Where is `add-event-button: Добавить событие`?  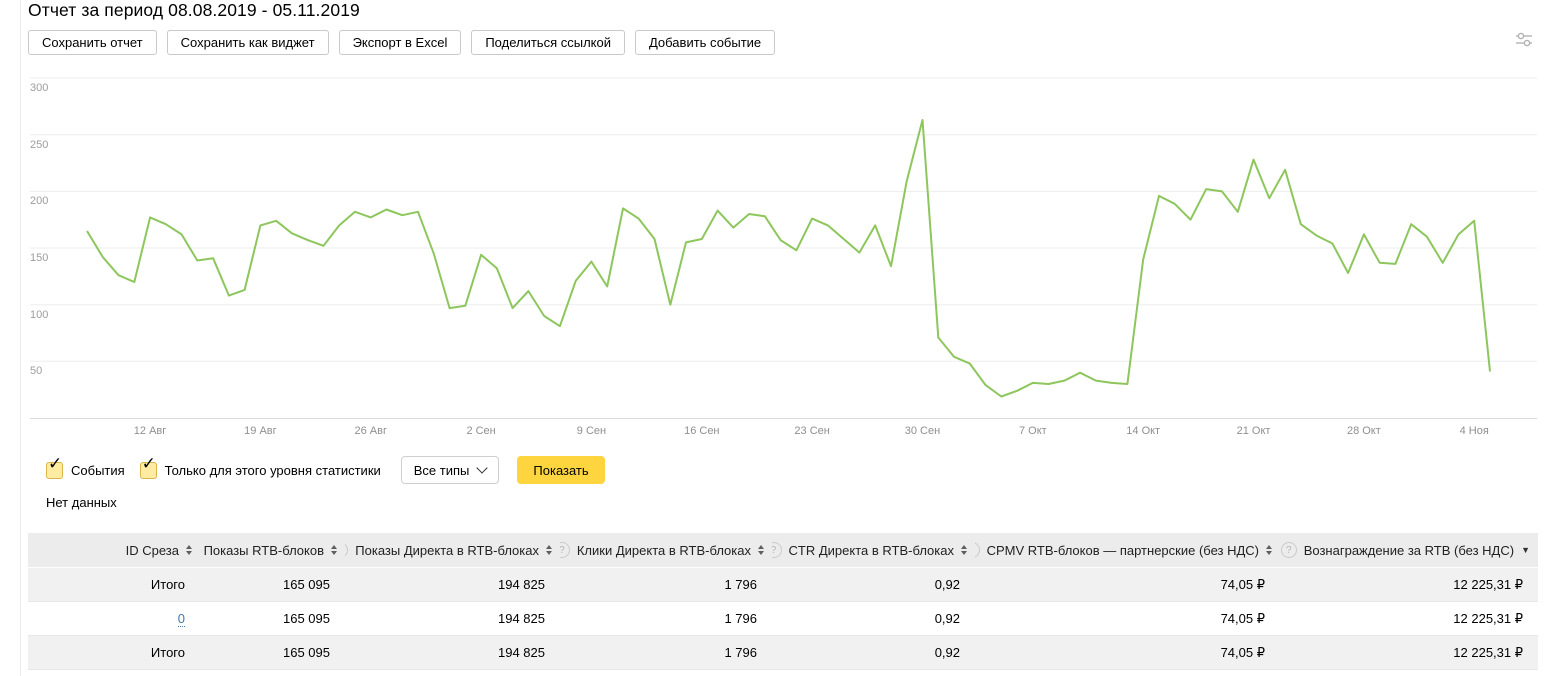
add-event-button: Добавить событие is located at coordinates (705, 42).